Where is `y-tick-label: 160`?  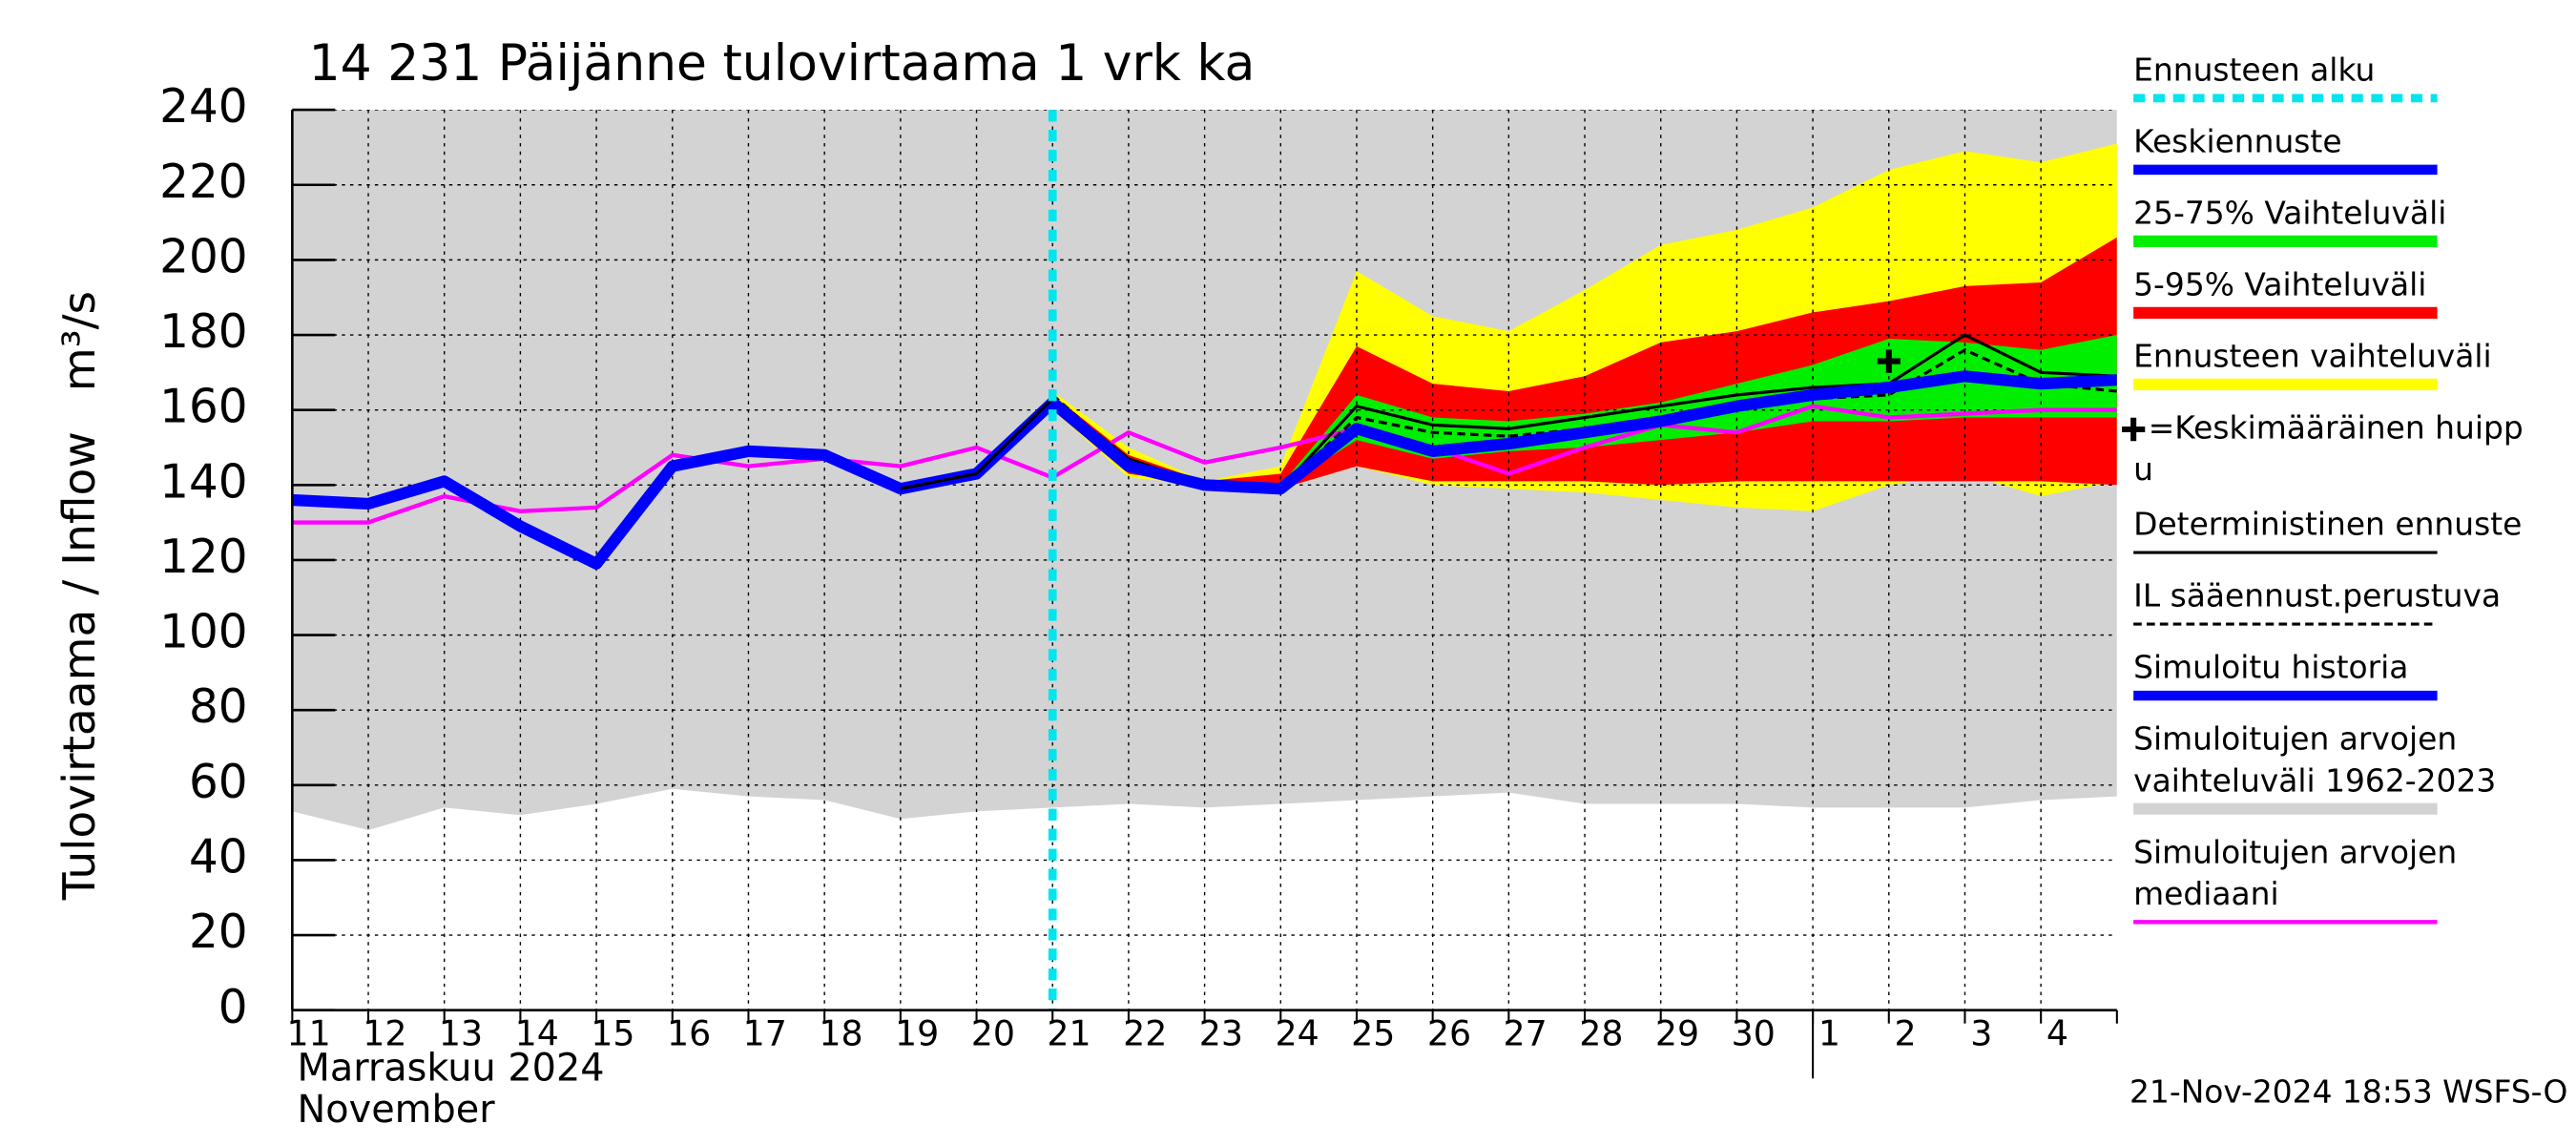 y-tick-label: 160 is located at coordinates (203, 407).